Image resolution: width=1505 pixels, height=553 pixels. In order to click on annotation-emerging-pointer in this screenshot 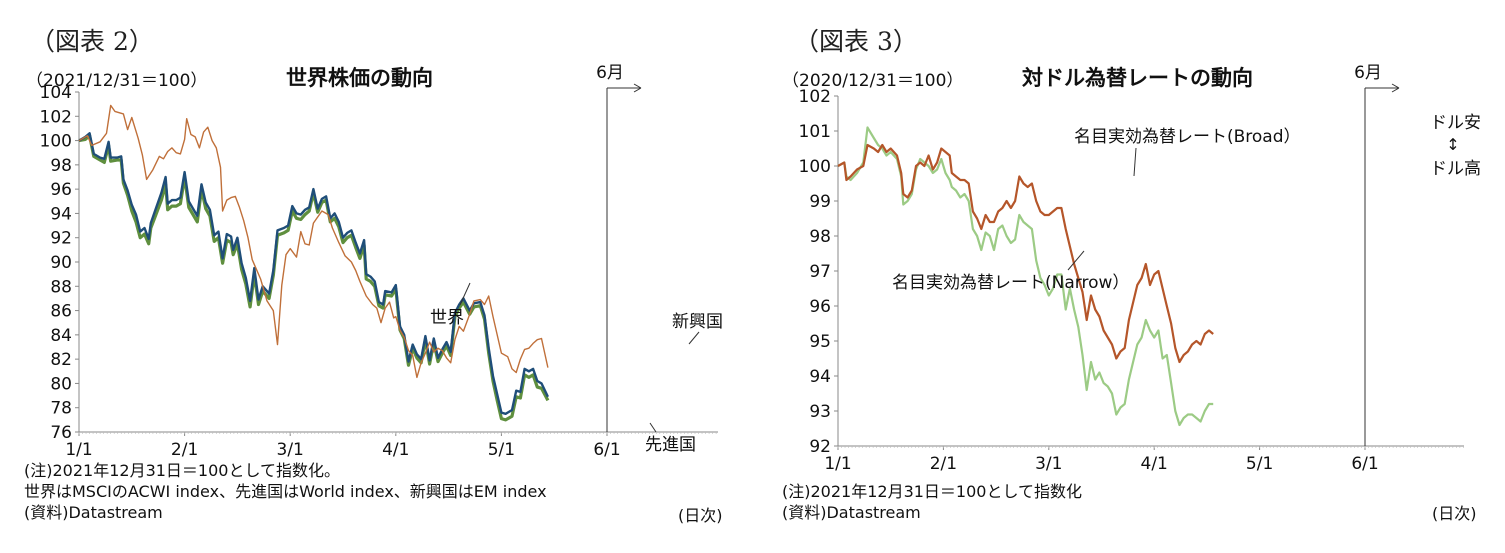, I will do `click(694, 338)`.